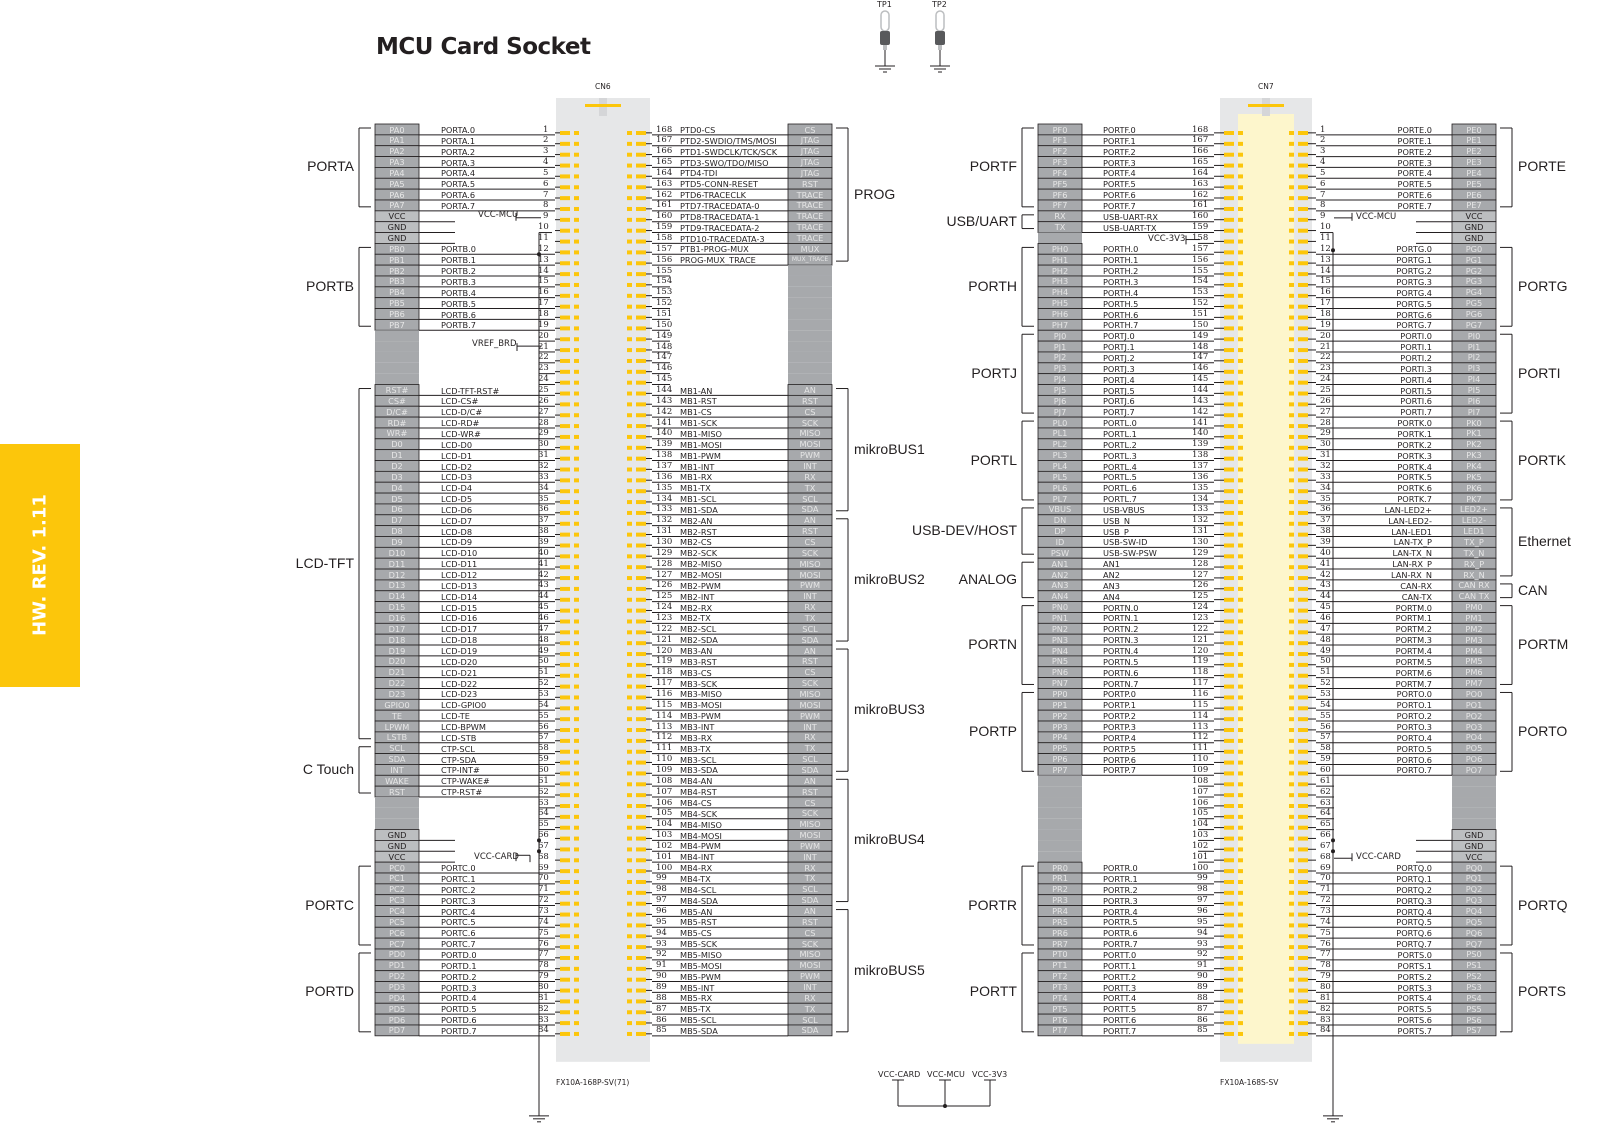 The height and width of the screenshot is (1139, 1608). What do you see at coordinates (696, 651) in the screenshot?
I see `signal-label: MB3-AN` at bounding box center [696, 651].